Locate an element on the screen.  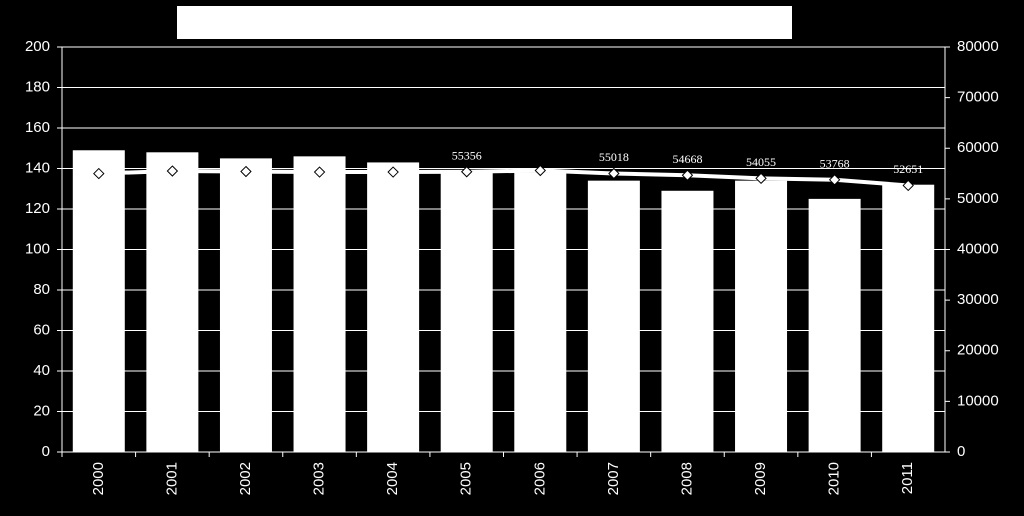
data-label: 55018 is located at coordinates (614, 157).